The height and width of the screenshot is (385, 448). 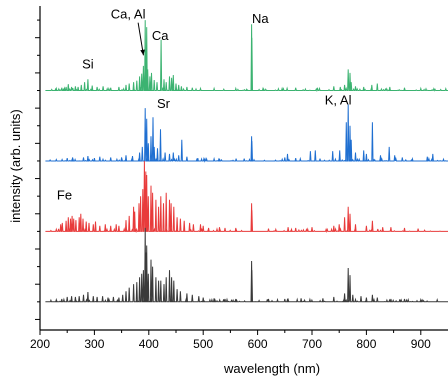 What do you see at coordinates (94, 344) in the screenshot?
I see `x-tick-label-300: 300` at bounding box center [94, 344].